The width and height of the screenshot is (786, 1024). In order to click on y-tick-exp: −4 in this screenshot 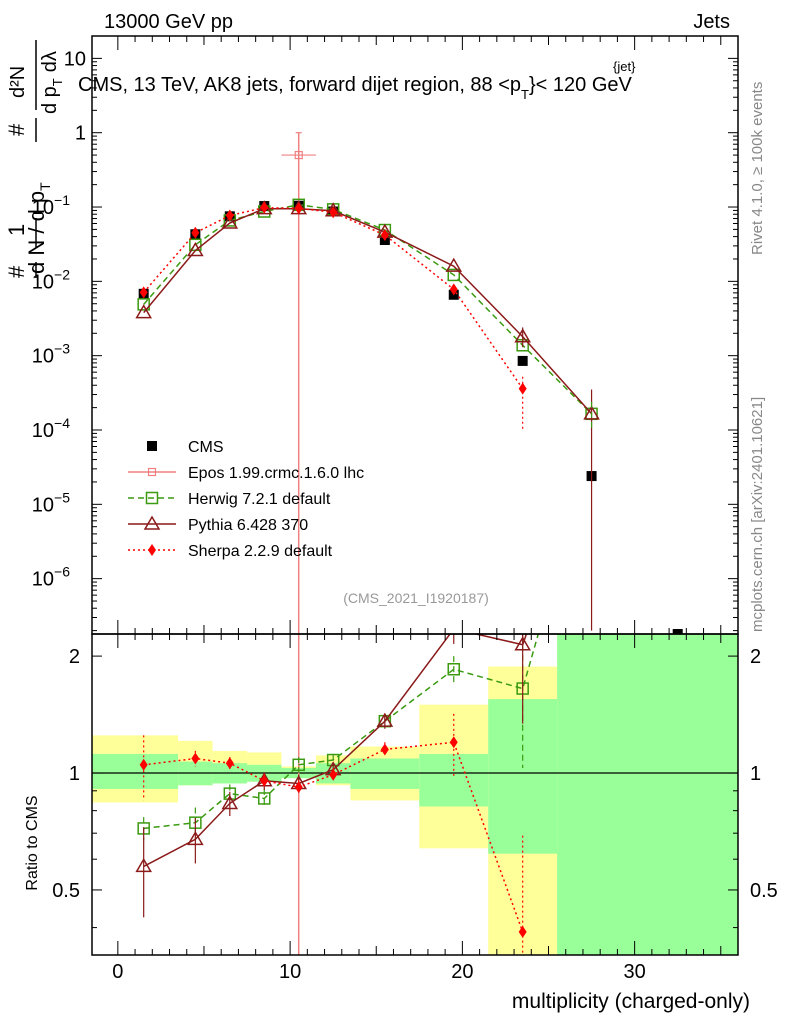, I will do `click(62, 423)`.